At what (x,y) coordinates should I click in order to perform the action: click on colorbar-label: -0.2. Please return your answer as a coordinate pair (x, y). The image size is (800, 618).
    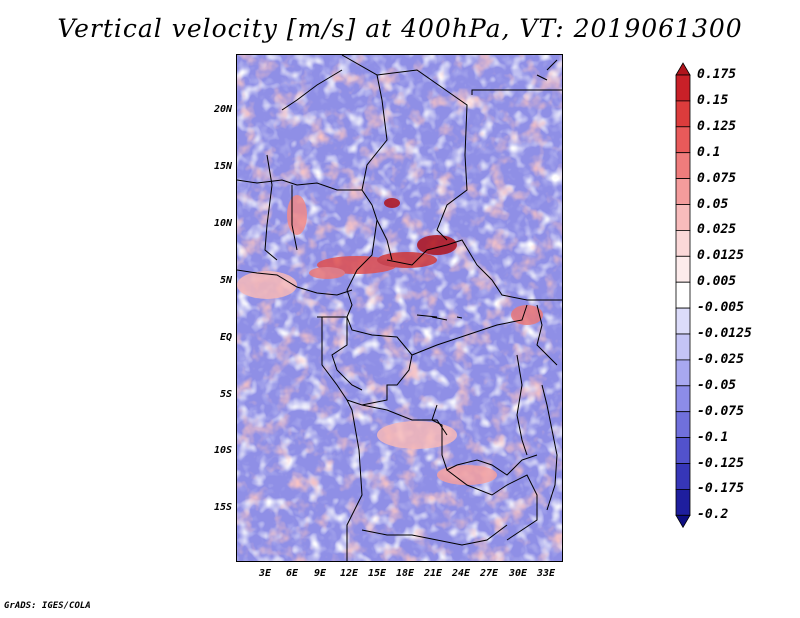
    Looking at the image, I should click on (713, 515).